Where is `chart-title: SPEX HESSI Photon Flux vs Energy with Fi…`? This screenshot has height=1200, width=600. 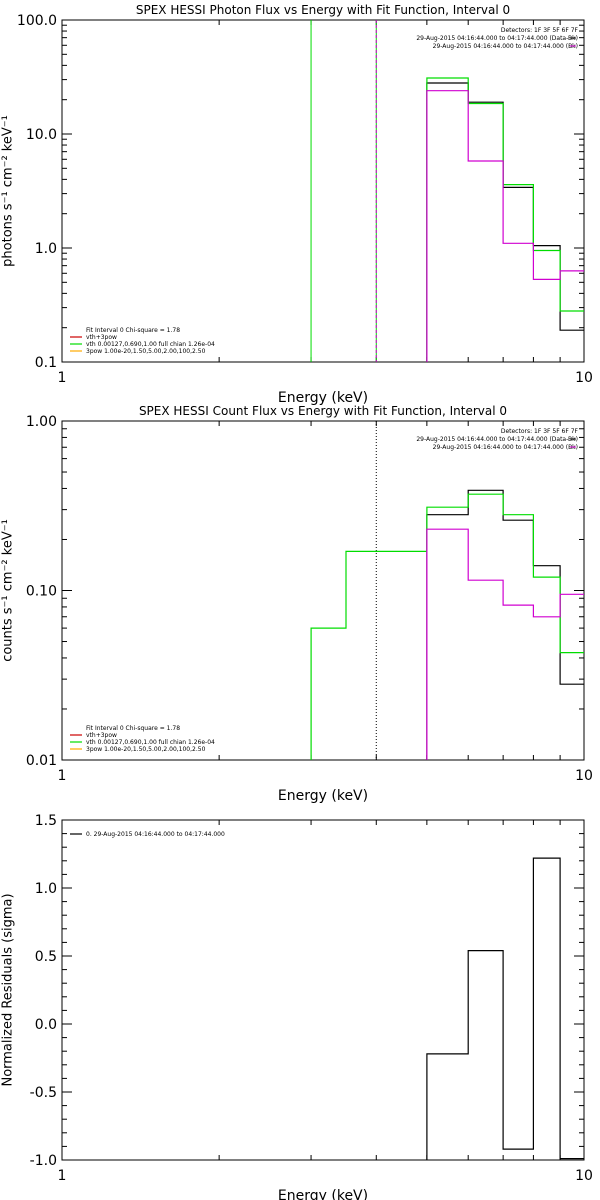
chart-title: SPEX HESSI Photon Flux vs Energy with Fi… is located at coordinates (323, 10).